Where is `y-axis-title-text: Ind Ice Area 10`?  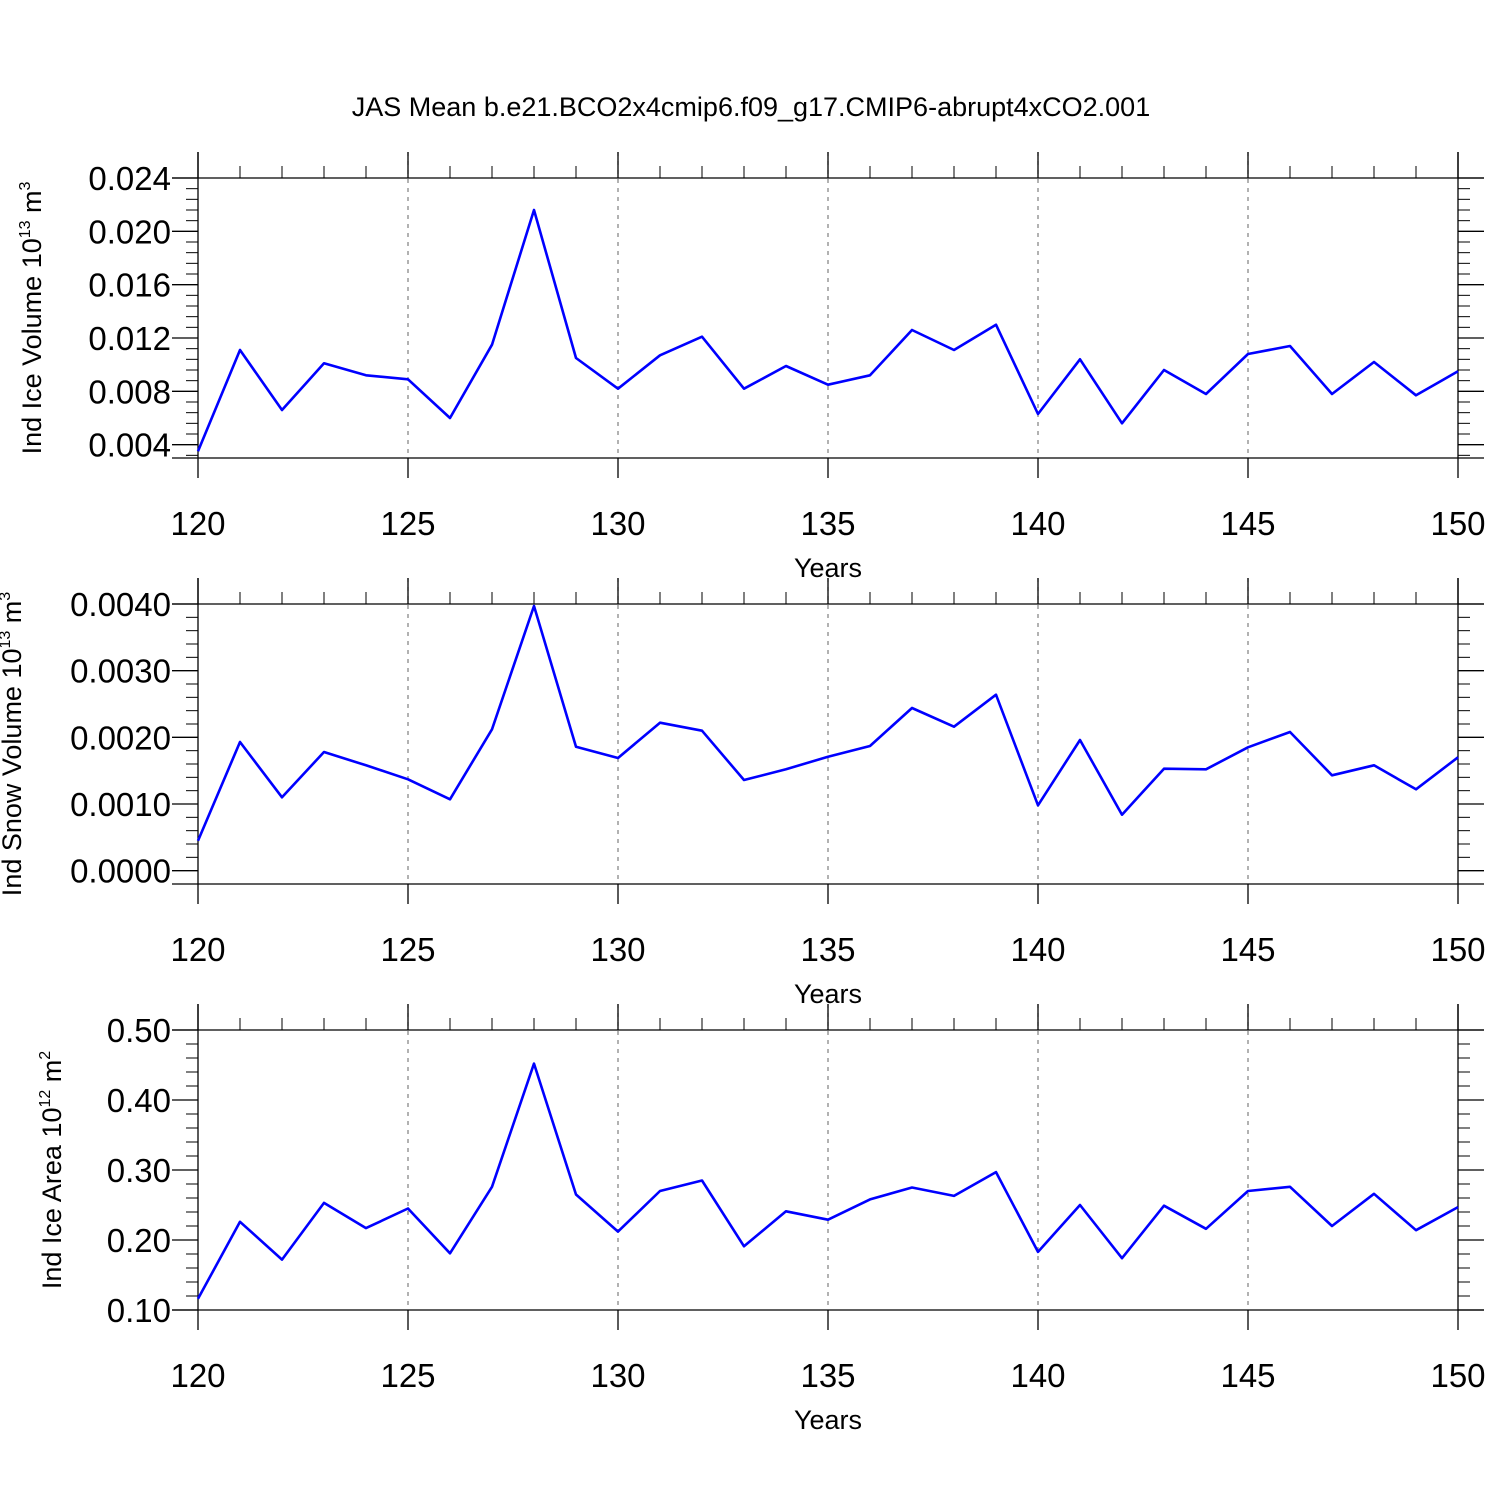
y-axis-title-text: Ind Ice Area 10 is located at coordinates (52, 1199).